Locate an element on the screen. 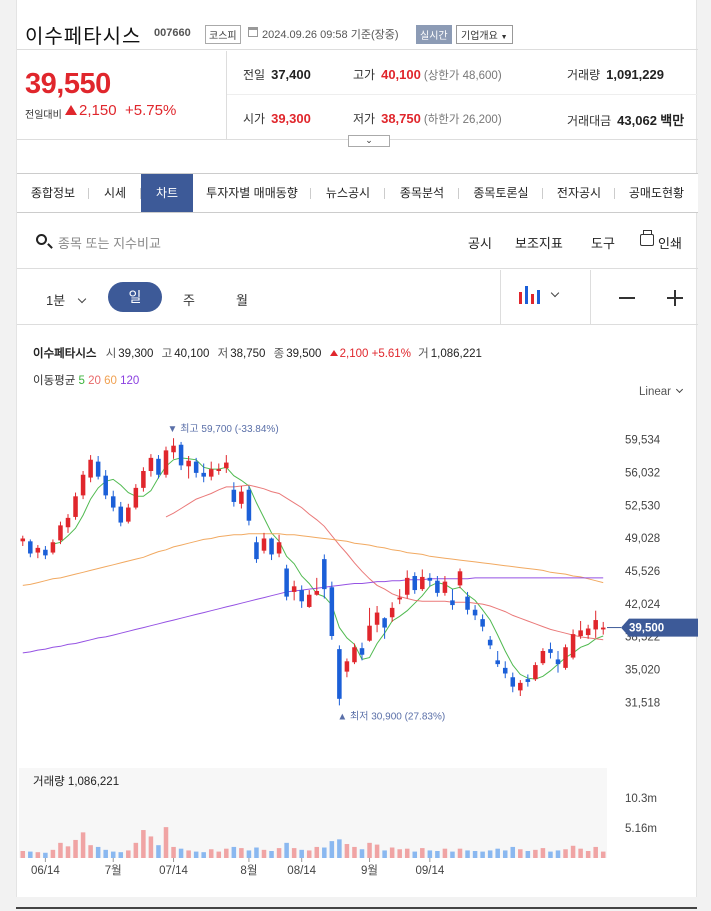  minute-dropdown: 1분 is located at coordinates (66, 299).